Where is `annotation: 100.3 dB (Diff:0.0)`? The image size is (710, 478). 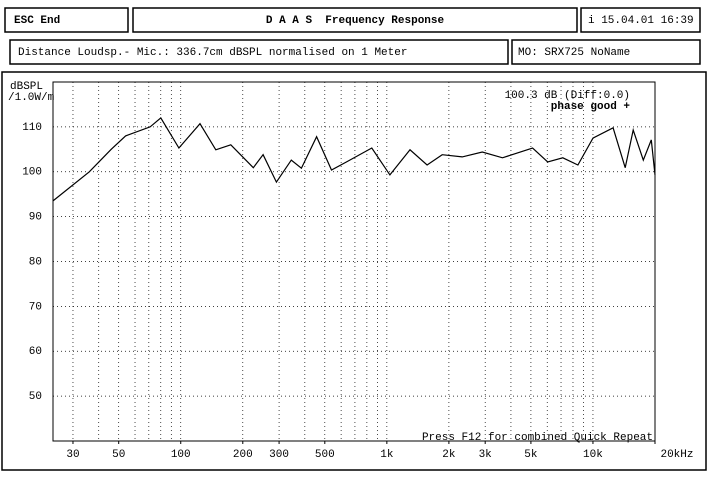
annotation: 100.3 dB (Diff:0.0) is located at coordinates (567, 96).